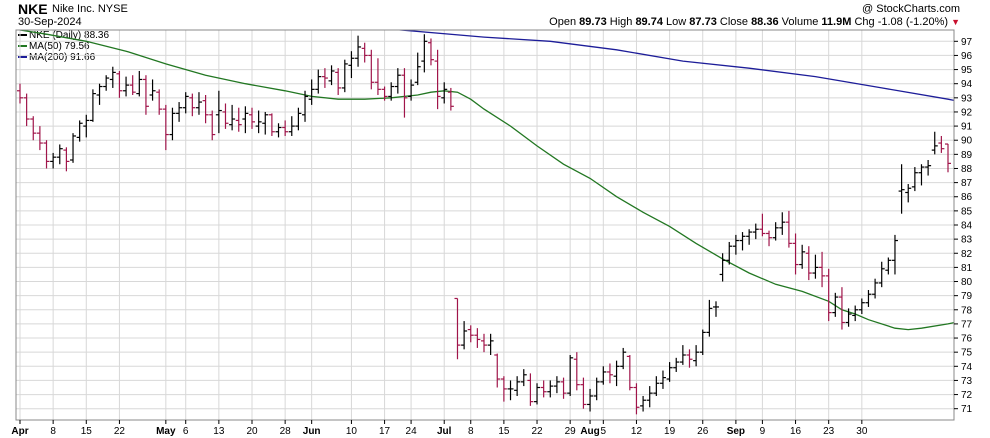 The width and height of the screenshot is (990, 438). What do you see at coordinates (563, 22) in the screenshot?
I see `open-label: Open` at bounding box center [563, 22].